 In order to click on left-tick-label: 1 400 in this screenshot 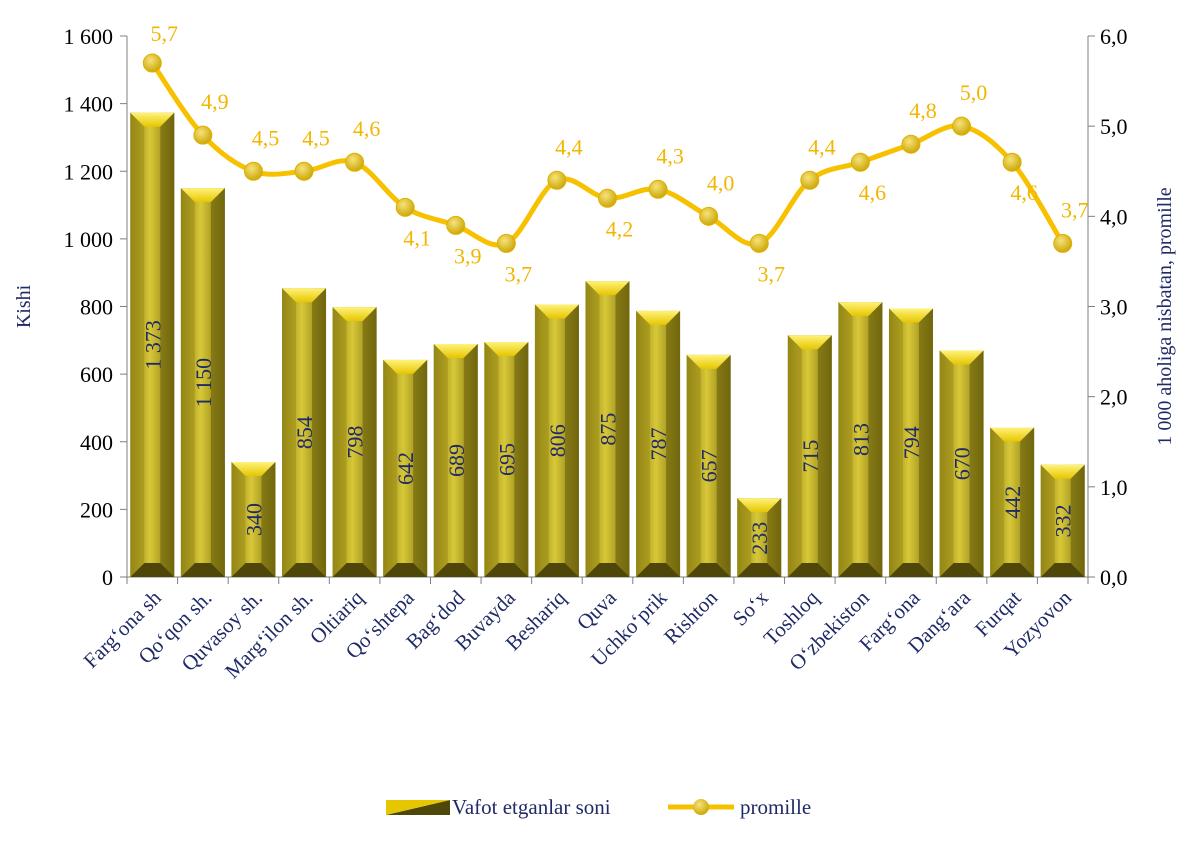, I will do `click(89, 104)`.